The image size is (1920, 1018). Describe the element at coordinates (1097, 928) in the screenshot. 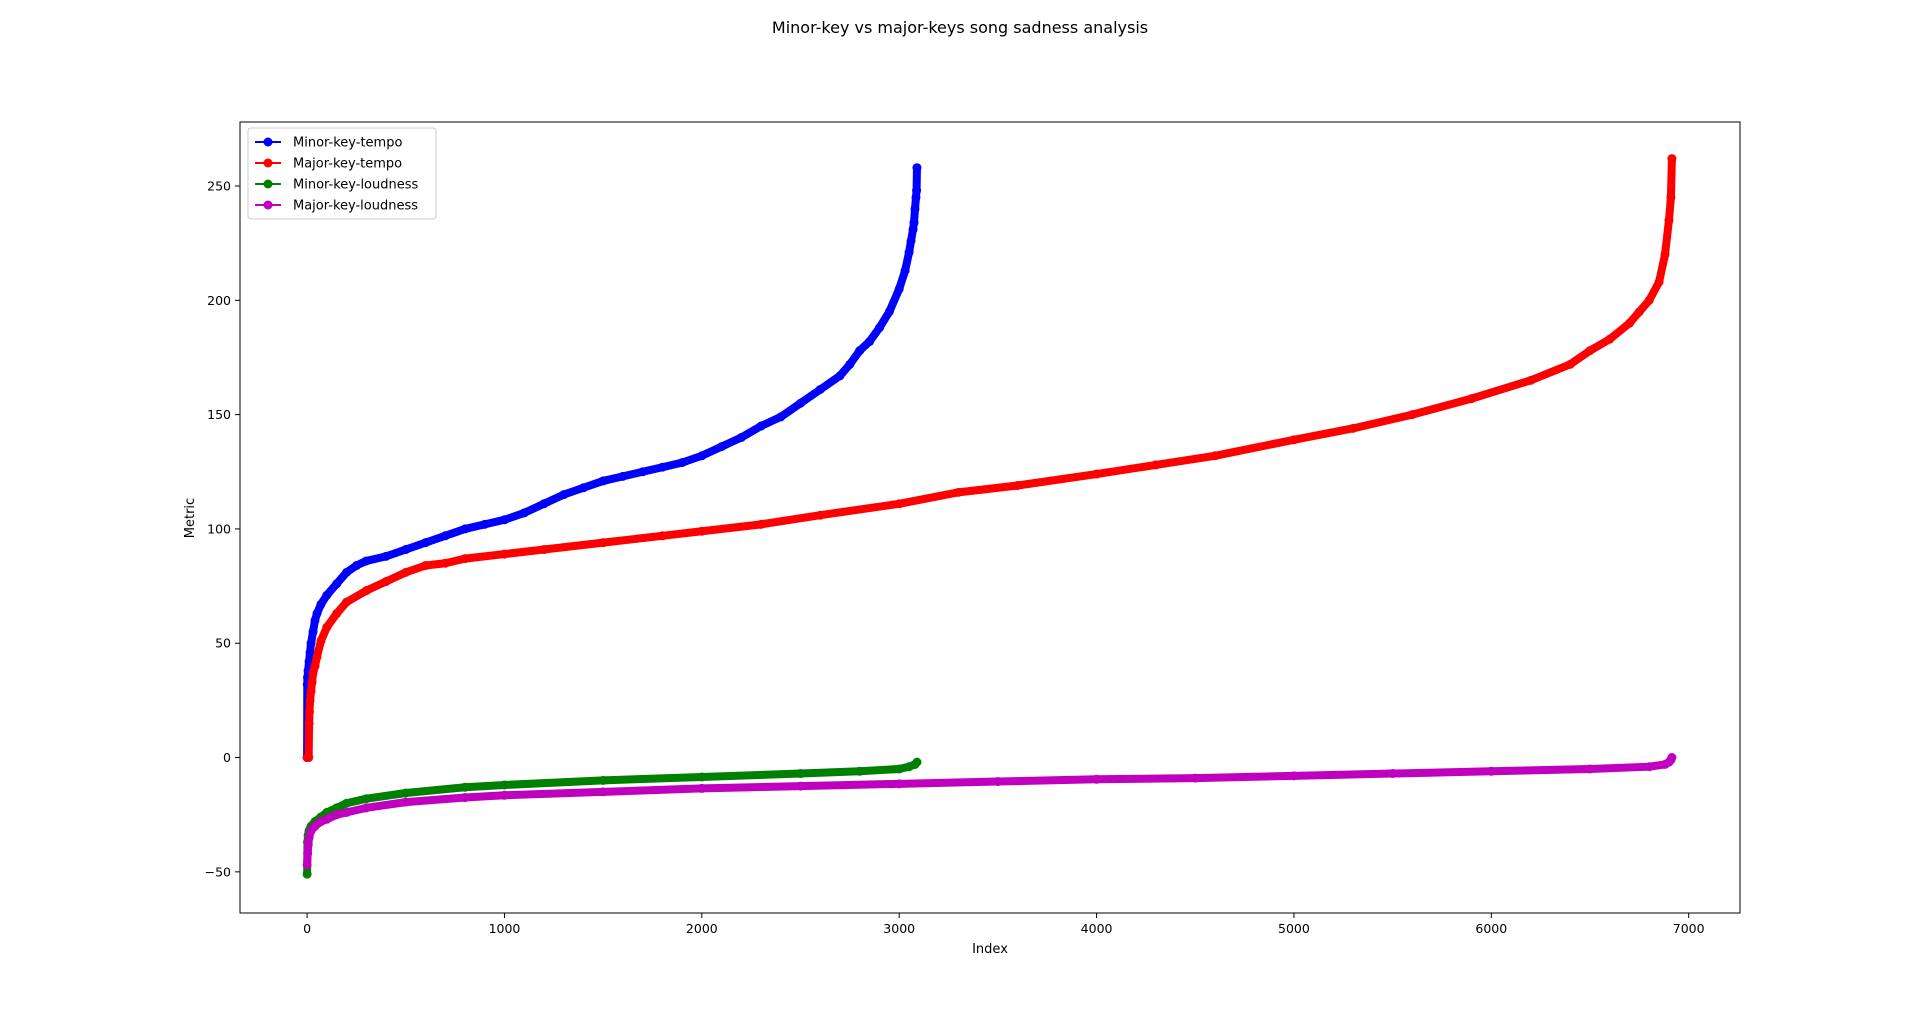

I see `x-tick-label: 4000` at that location.